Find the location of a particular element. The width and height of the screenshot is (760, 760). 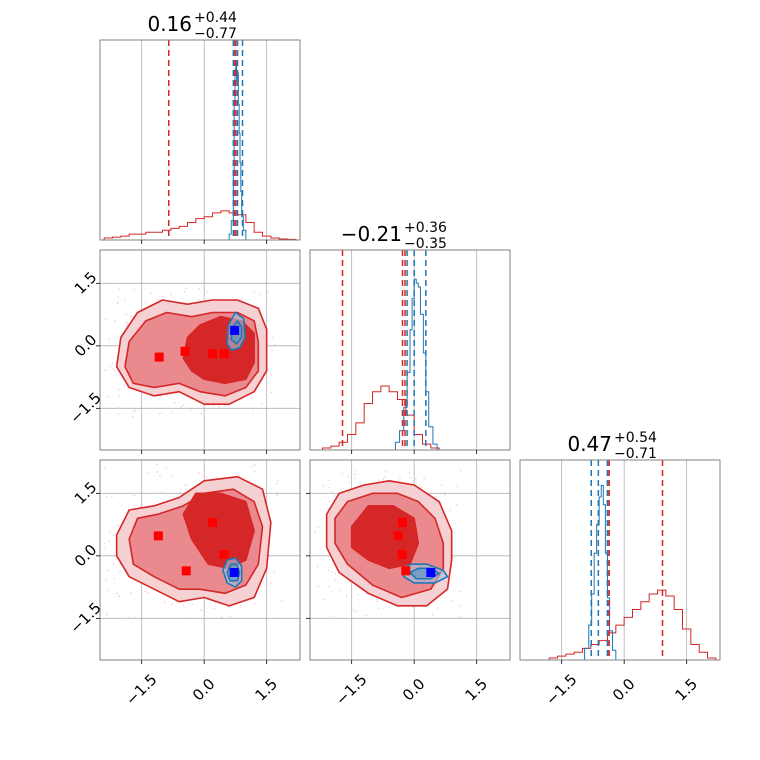

marginal-title-plus: +0.54 is located at coordinates (635, 438).